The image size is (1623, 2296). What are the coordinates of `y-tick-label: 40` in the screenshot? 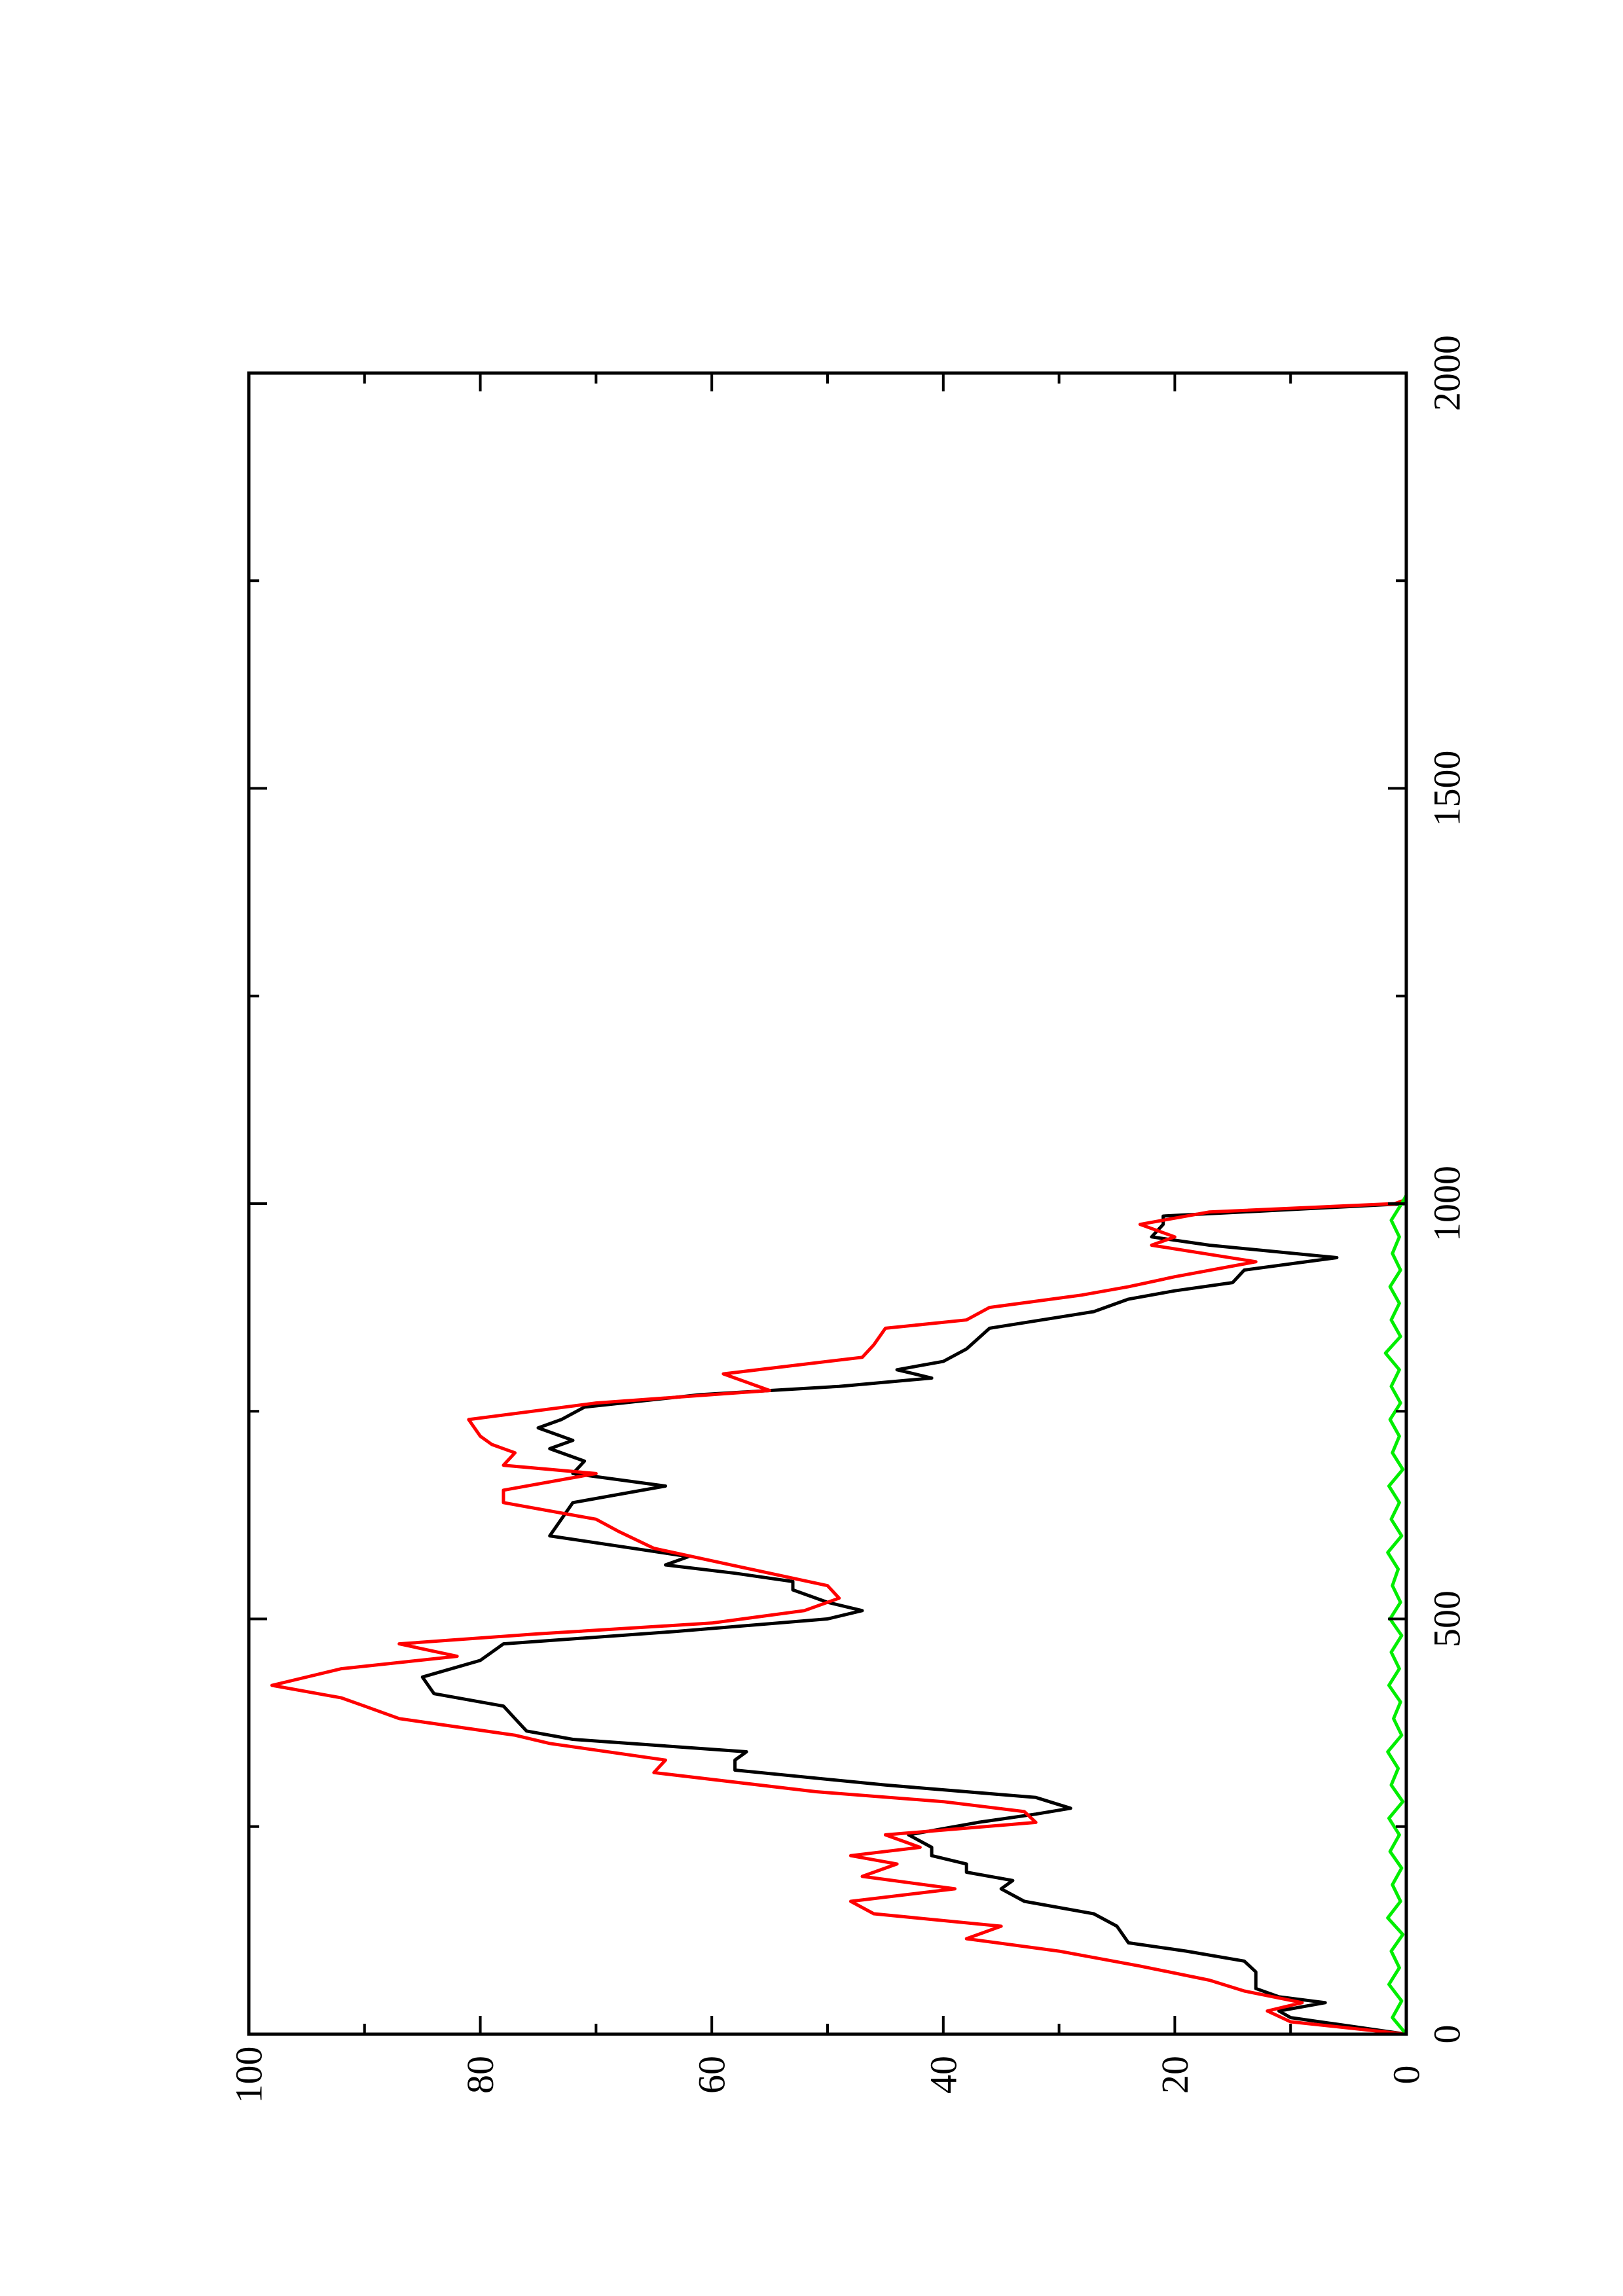 It's located at (943, 2075).